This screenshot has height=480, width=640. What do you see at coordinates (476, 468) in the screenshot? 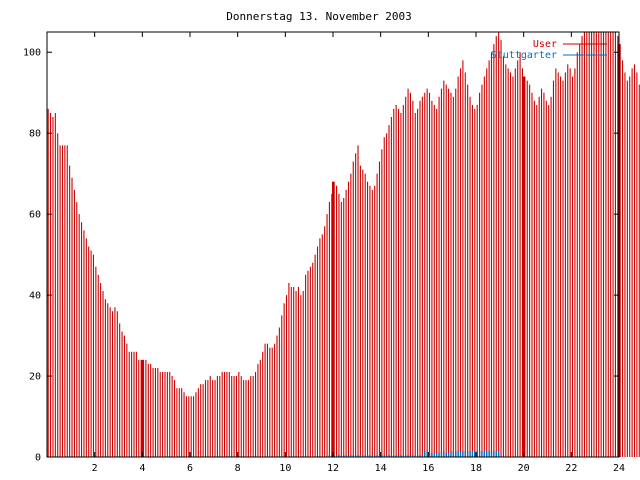
I see `x-tick-label: 18` at bounding box center [476, 468].